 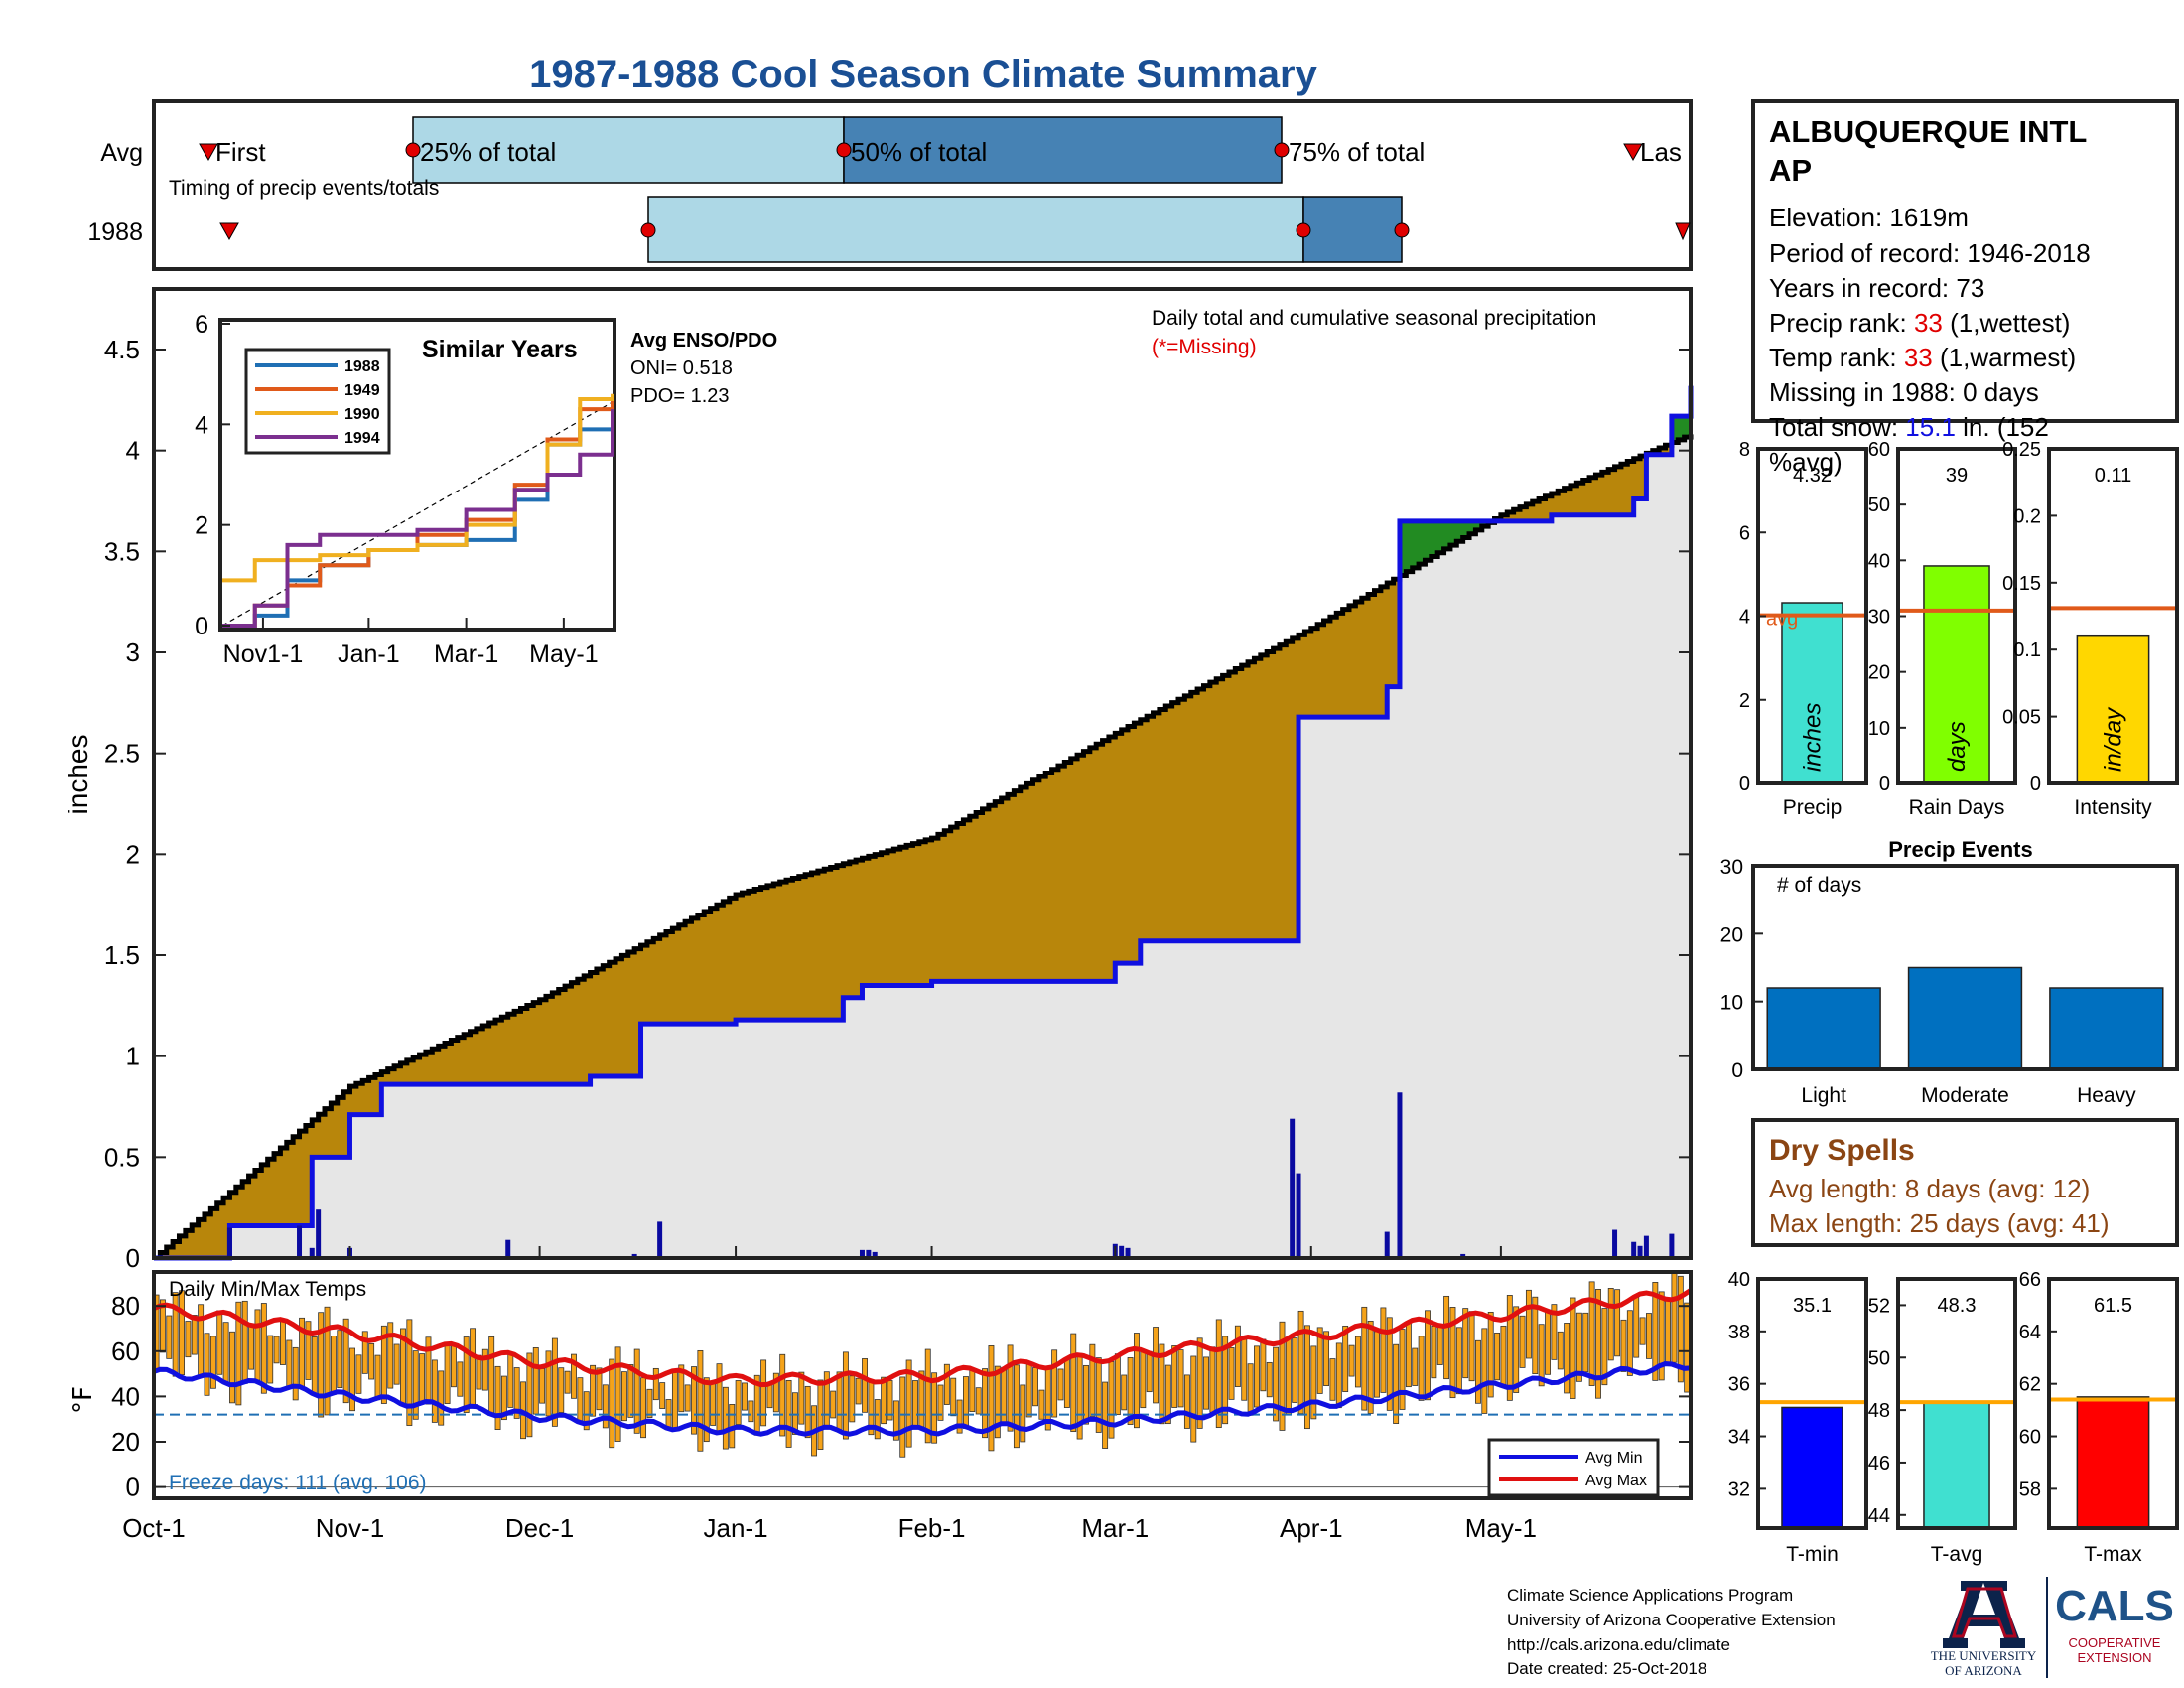 What do you see at coordinates (1731, 1003) in the screenshot?
I see `events-y-tick-label: 10` at bounding box center [1731, 1003].